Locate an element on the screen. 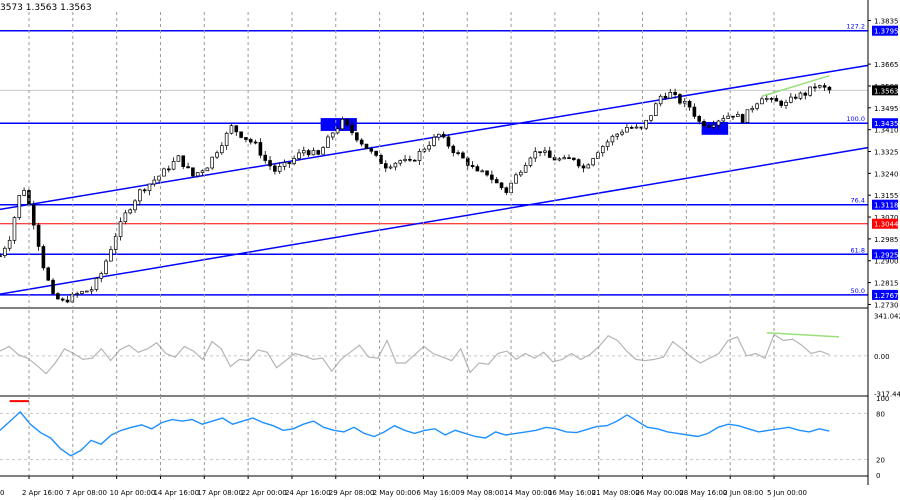  time-label: 5 Jun 00:00 is located at coordinates (787, 493).